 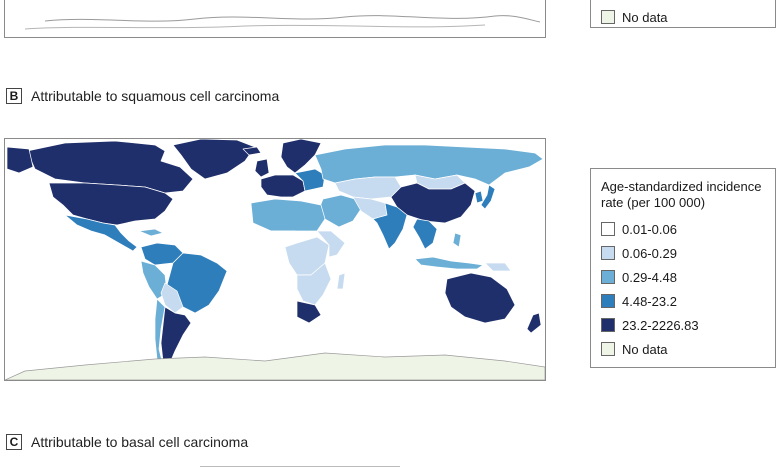 What do you see at coordinates (275, 366) in the screenshot?
I see `region-antarctica` at bounding box center [275, 366].